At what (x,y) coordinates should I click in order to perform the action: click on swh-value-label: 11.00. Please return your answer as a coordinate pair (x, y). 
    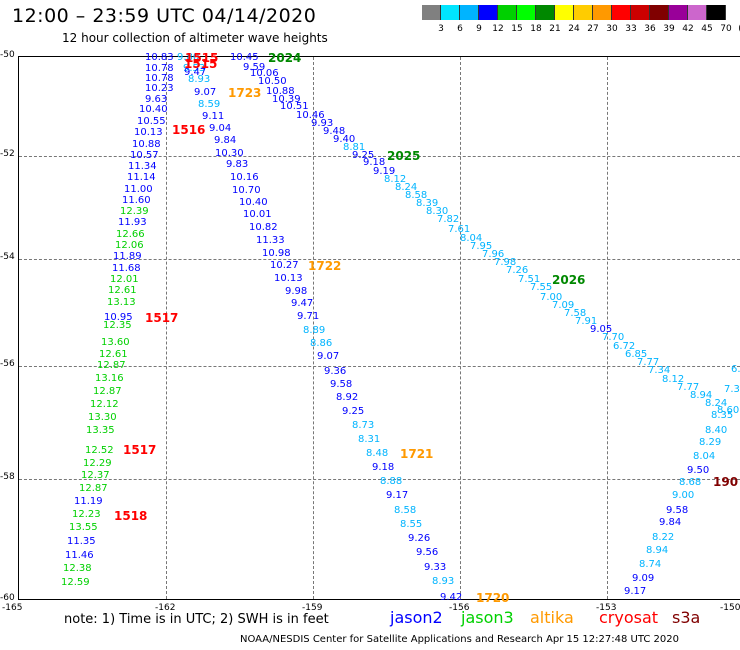
    Looking at the image, I should click on (138, 189).